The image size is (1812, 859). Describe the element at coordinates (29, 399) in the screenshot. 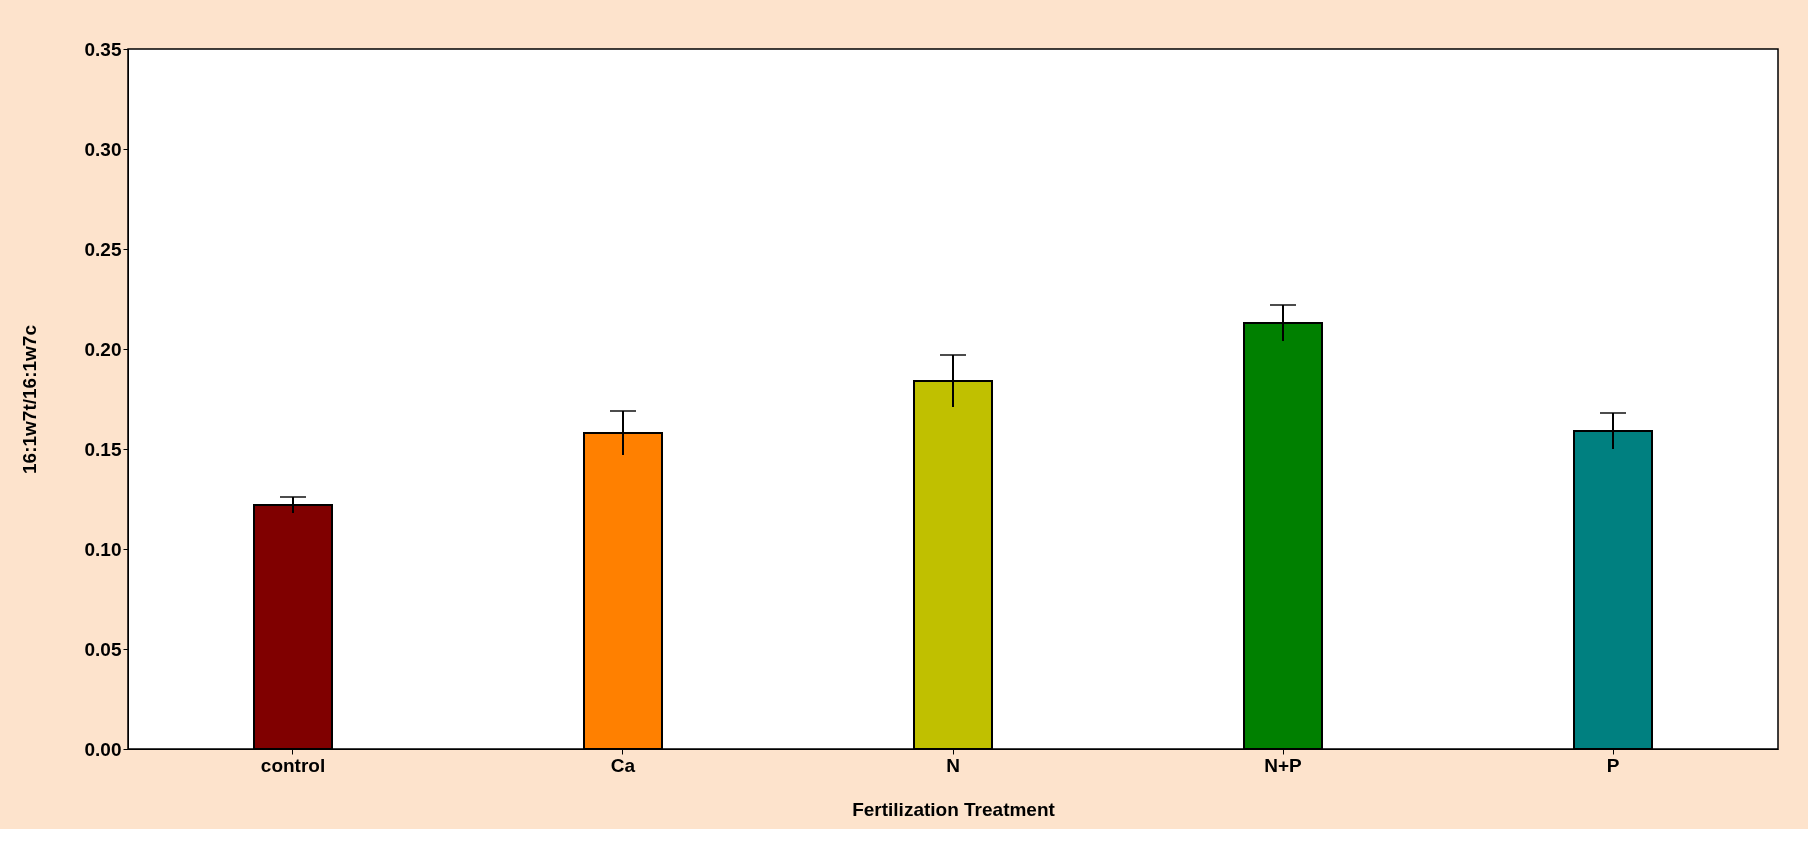

I see `y-axis-title: 16:1w7t/16:1w7c` at that location.